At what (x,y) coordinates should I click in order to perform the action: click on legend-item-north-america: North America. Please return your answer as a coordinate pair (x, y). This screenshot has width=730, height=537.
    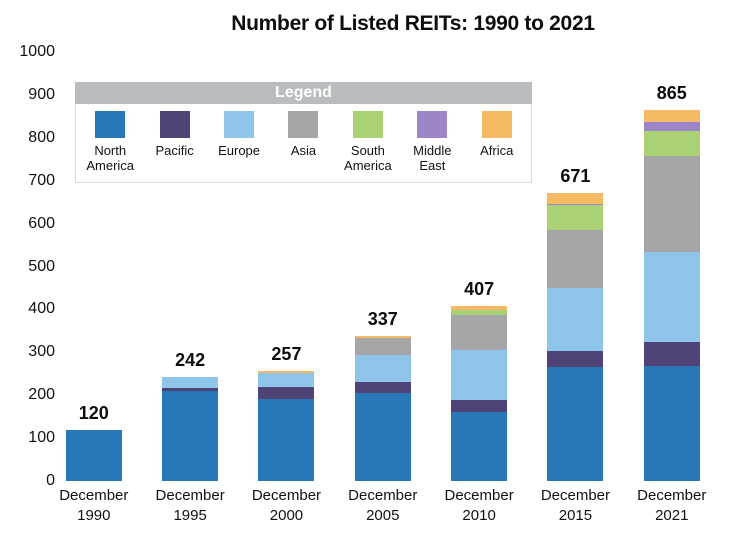
    Looking at the image, I should click on (110, 142).